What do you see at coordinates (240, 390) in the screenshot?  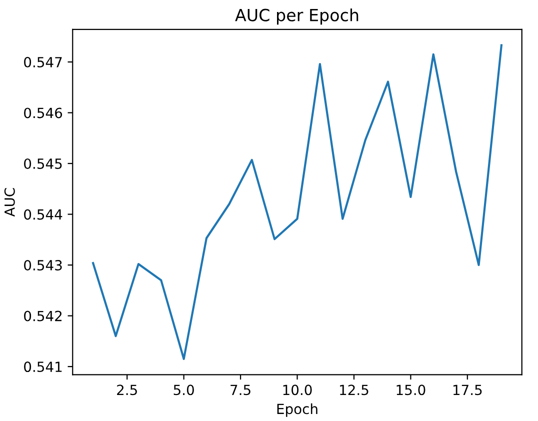 I see `x-tick-label: 7.5` at bounding box center [240, 390].